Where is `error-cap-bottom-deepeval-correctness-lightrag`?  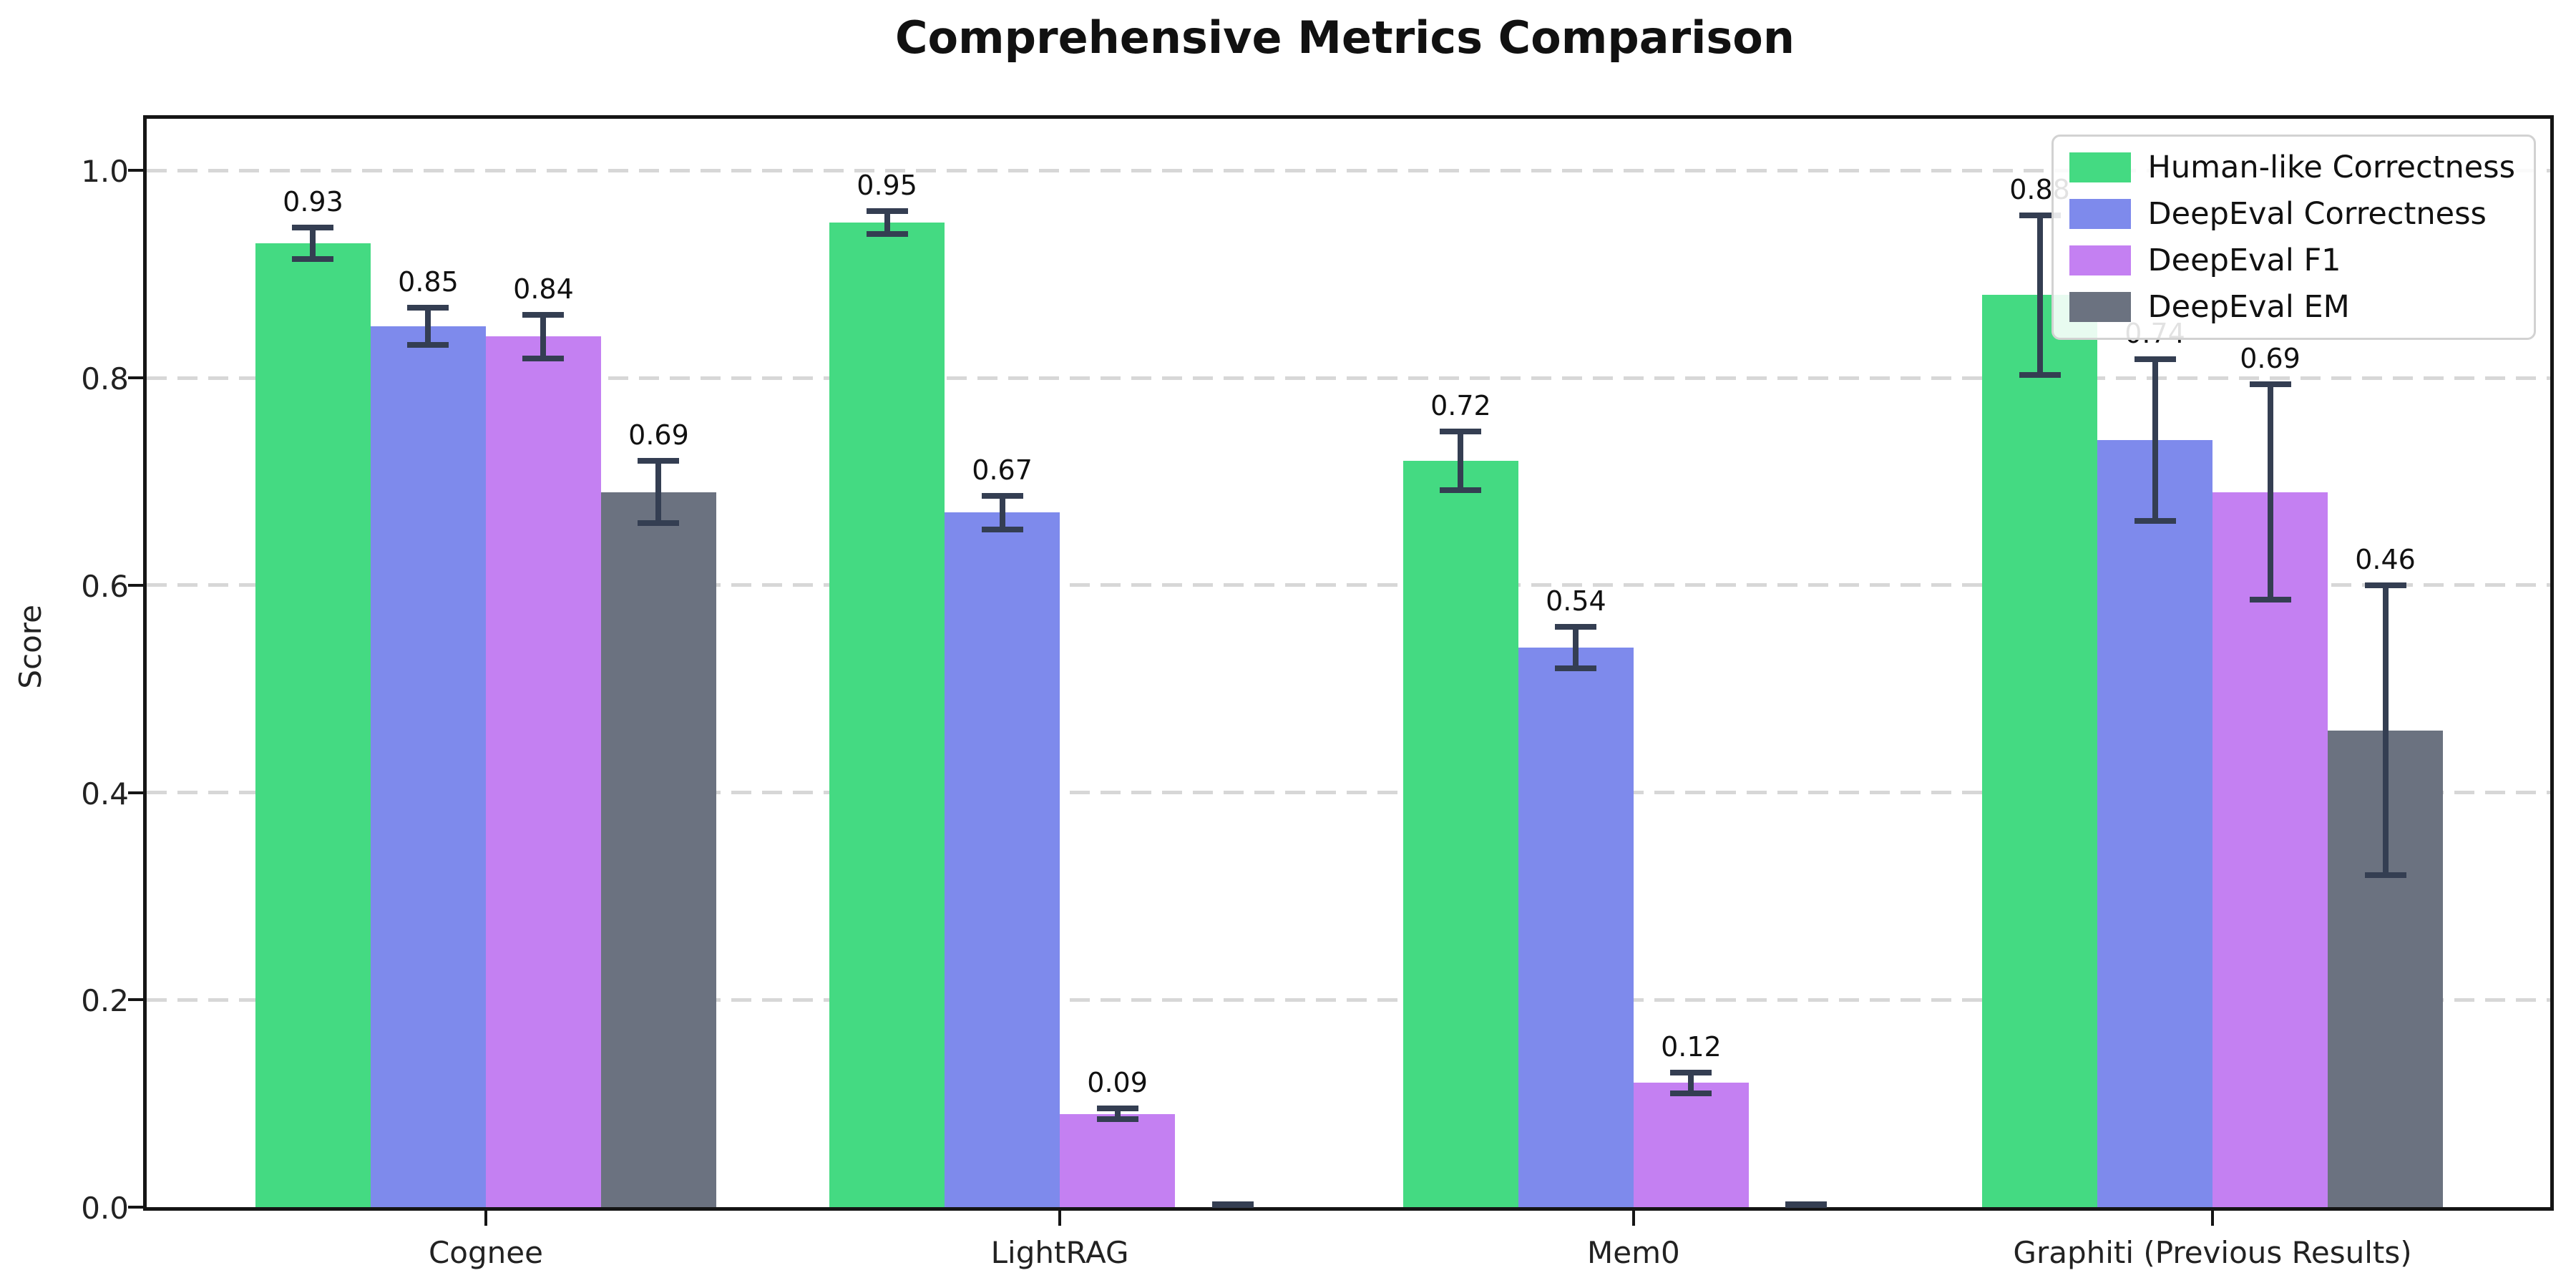 error-cap-bottom-deepeval-correctness-lightrag is located at coordinates (1002, 529).